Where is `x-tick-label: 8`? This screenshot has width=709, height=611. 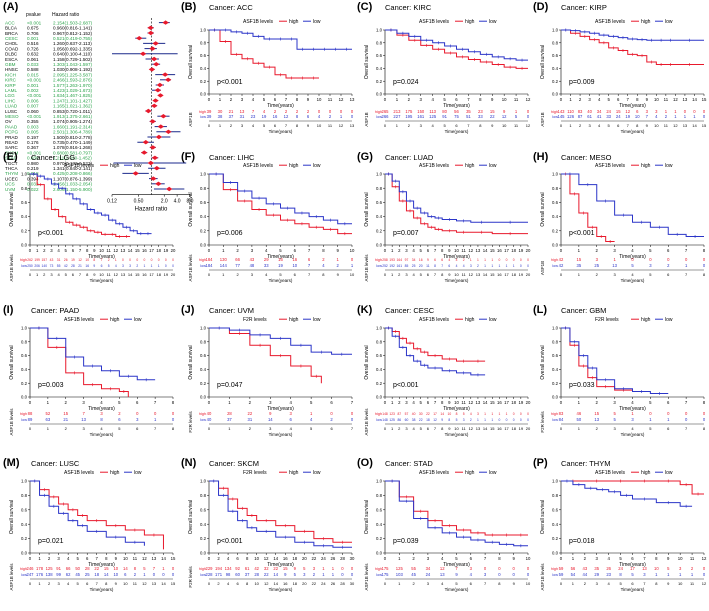
x-tick-label: 8 is located at coordinates (480, 99).